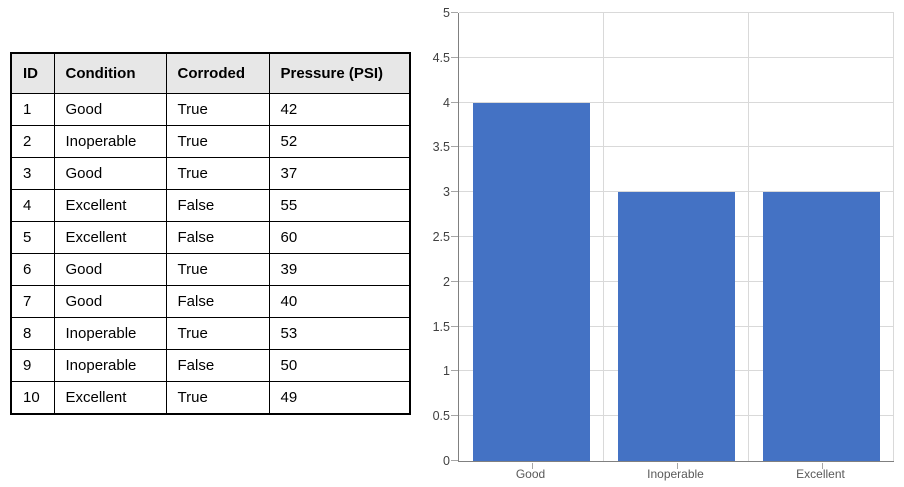 The width and height of the screenshot is (904, 487). What do you see at coordinates (32, 365) in the screenshot?
I see `table-cell: 9` at bounding box center [32, 365].